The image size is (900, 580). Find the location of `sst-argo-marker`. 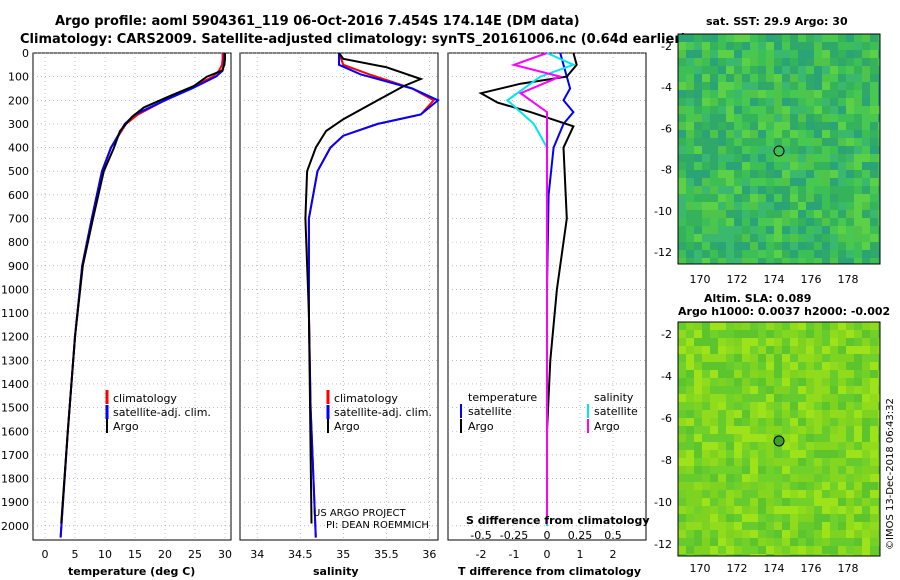

sst-argo-marker is located at coordinates (779, 151).